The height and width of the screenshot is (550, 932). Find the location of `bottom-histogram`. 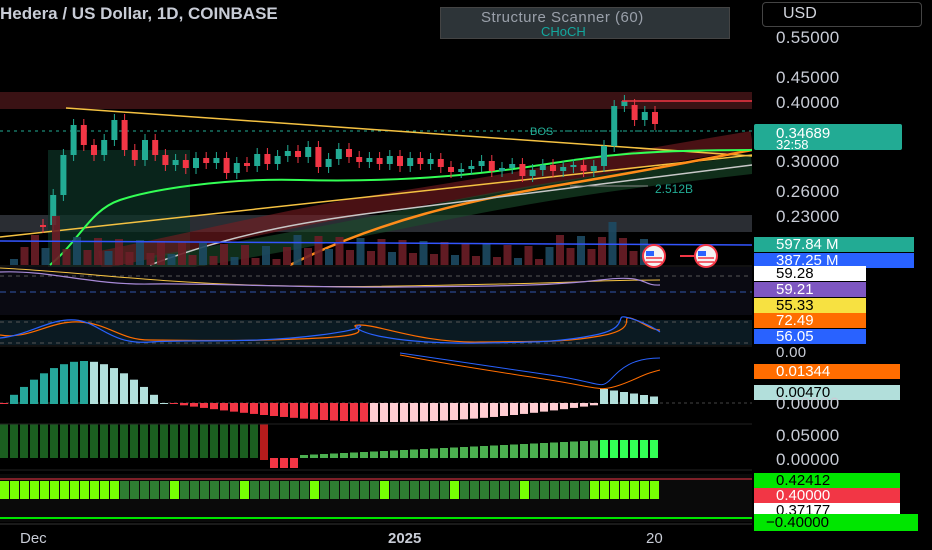

bottom-histogram is located at coordinates (329, 490).